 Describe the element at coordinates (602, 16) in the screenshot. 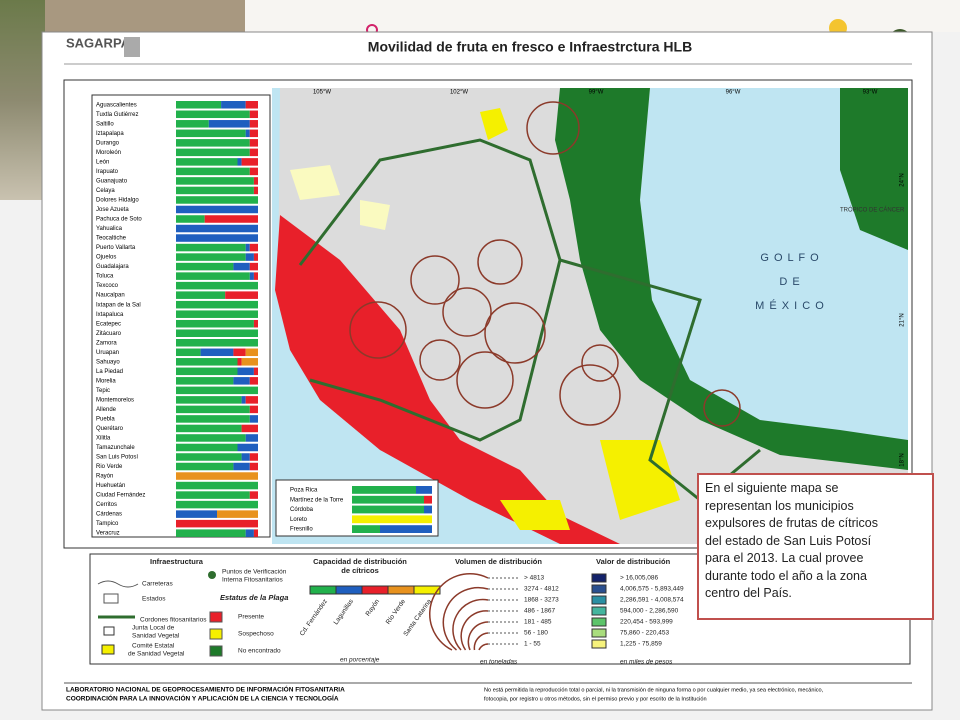

I see `logo-band` at that location.